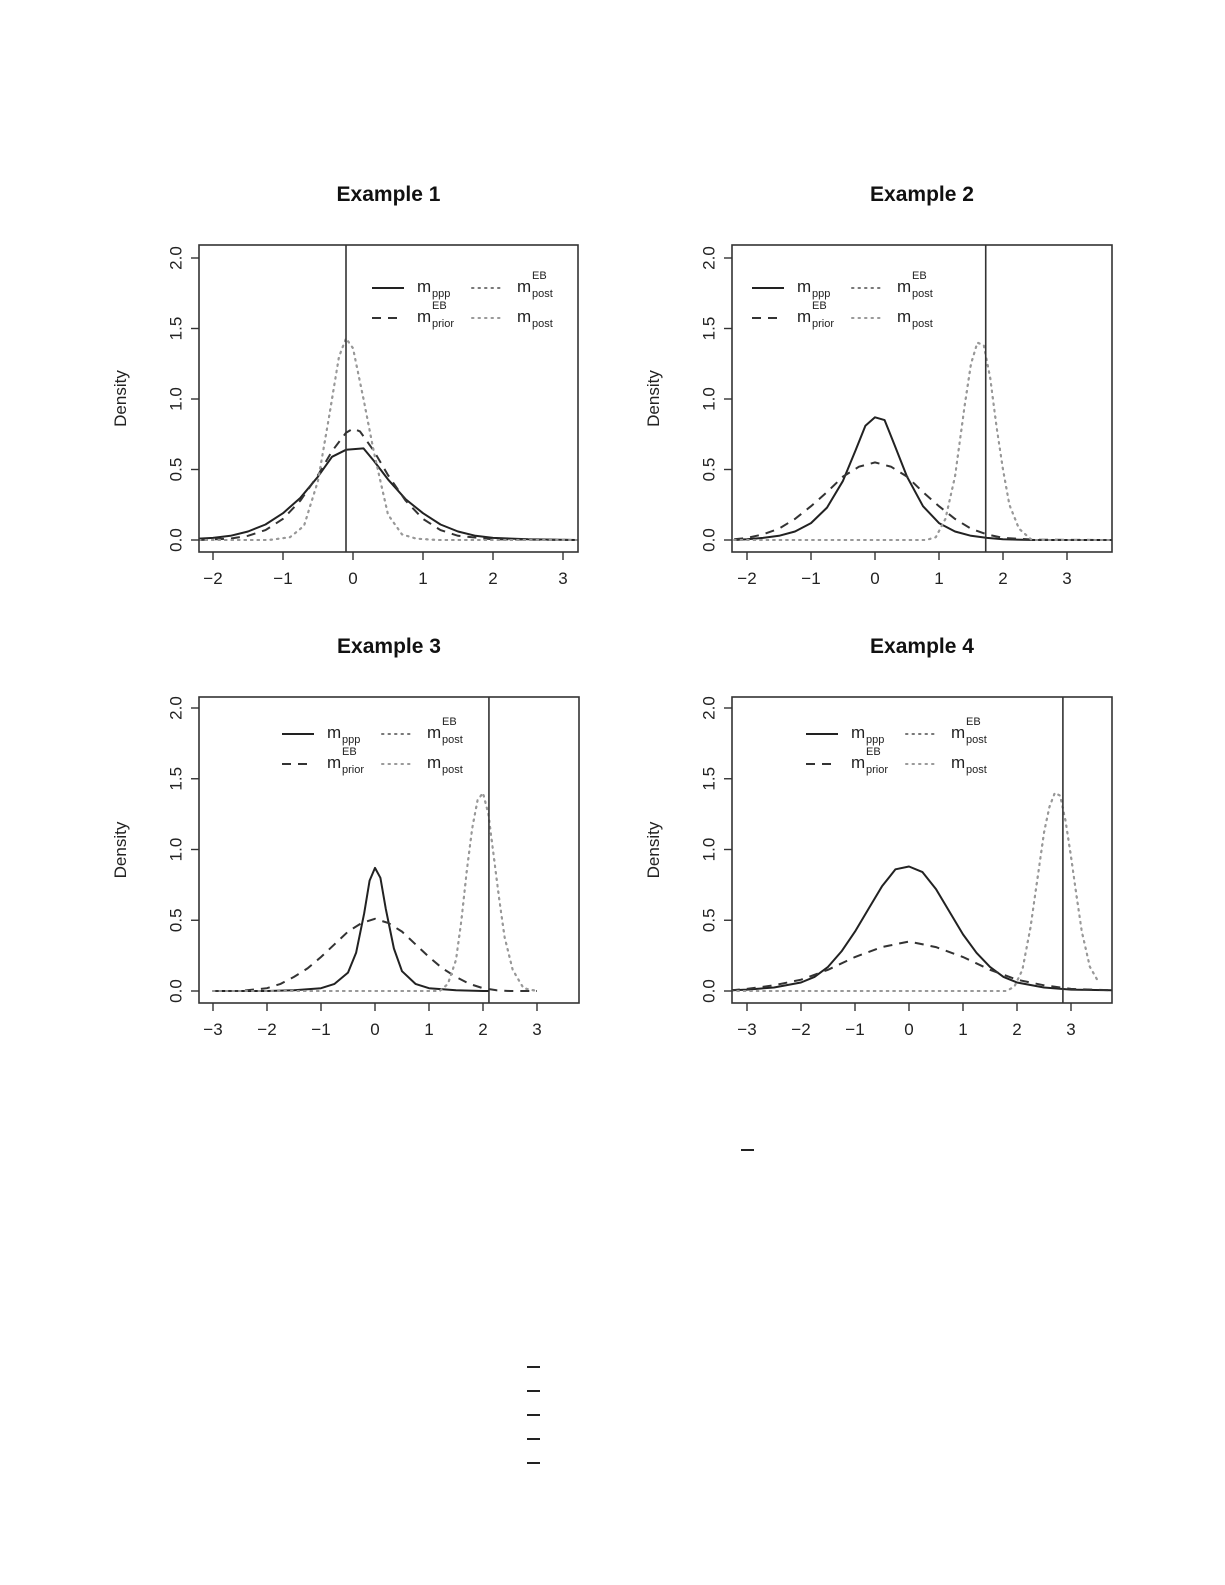 The height and width of the screenshot is (1585, 1225). What do you see at coordinates (389, 646) in the screenshot?
I see `panel-title: Example 3` at bounding box center [389, 646].